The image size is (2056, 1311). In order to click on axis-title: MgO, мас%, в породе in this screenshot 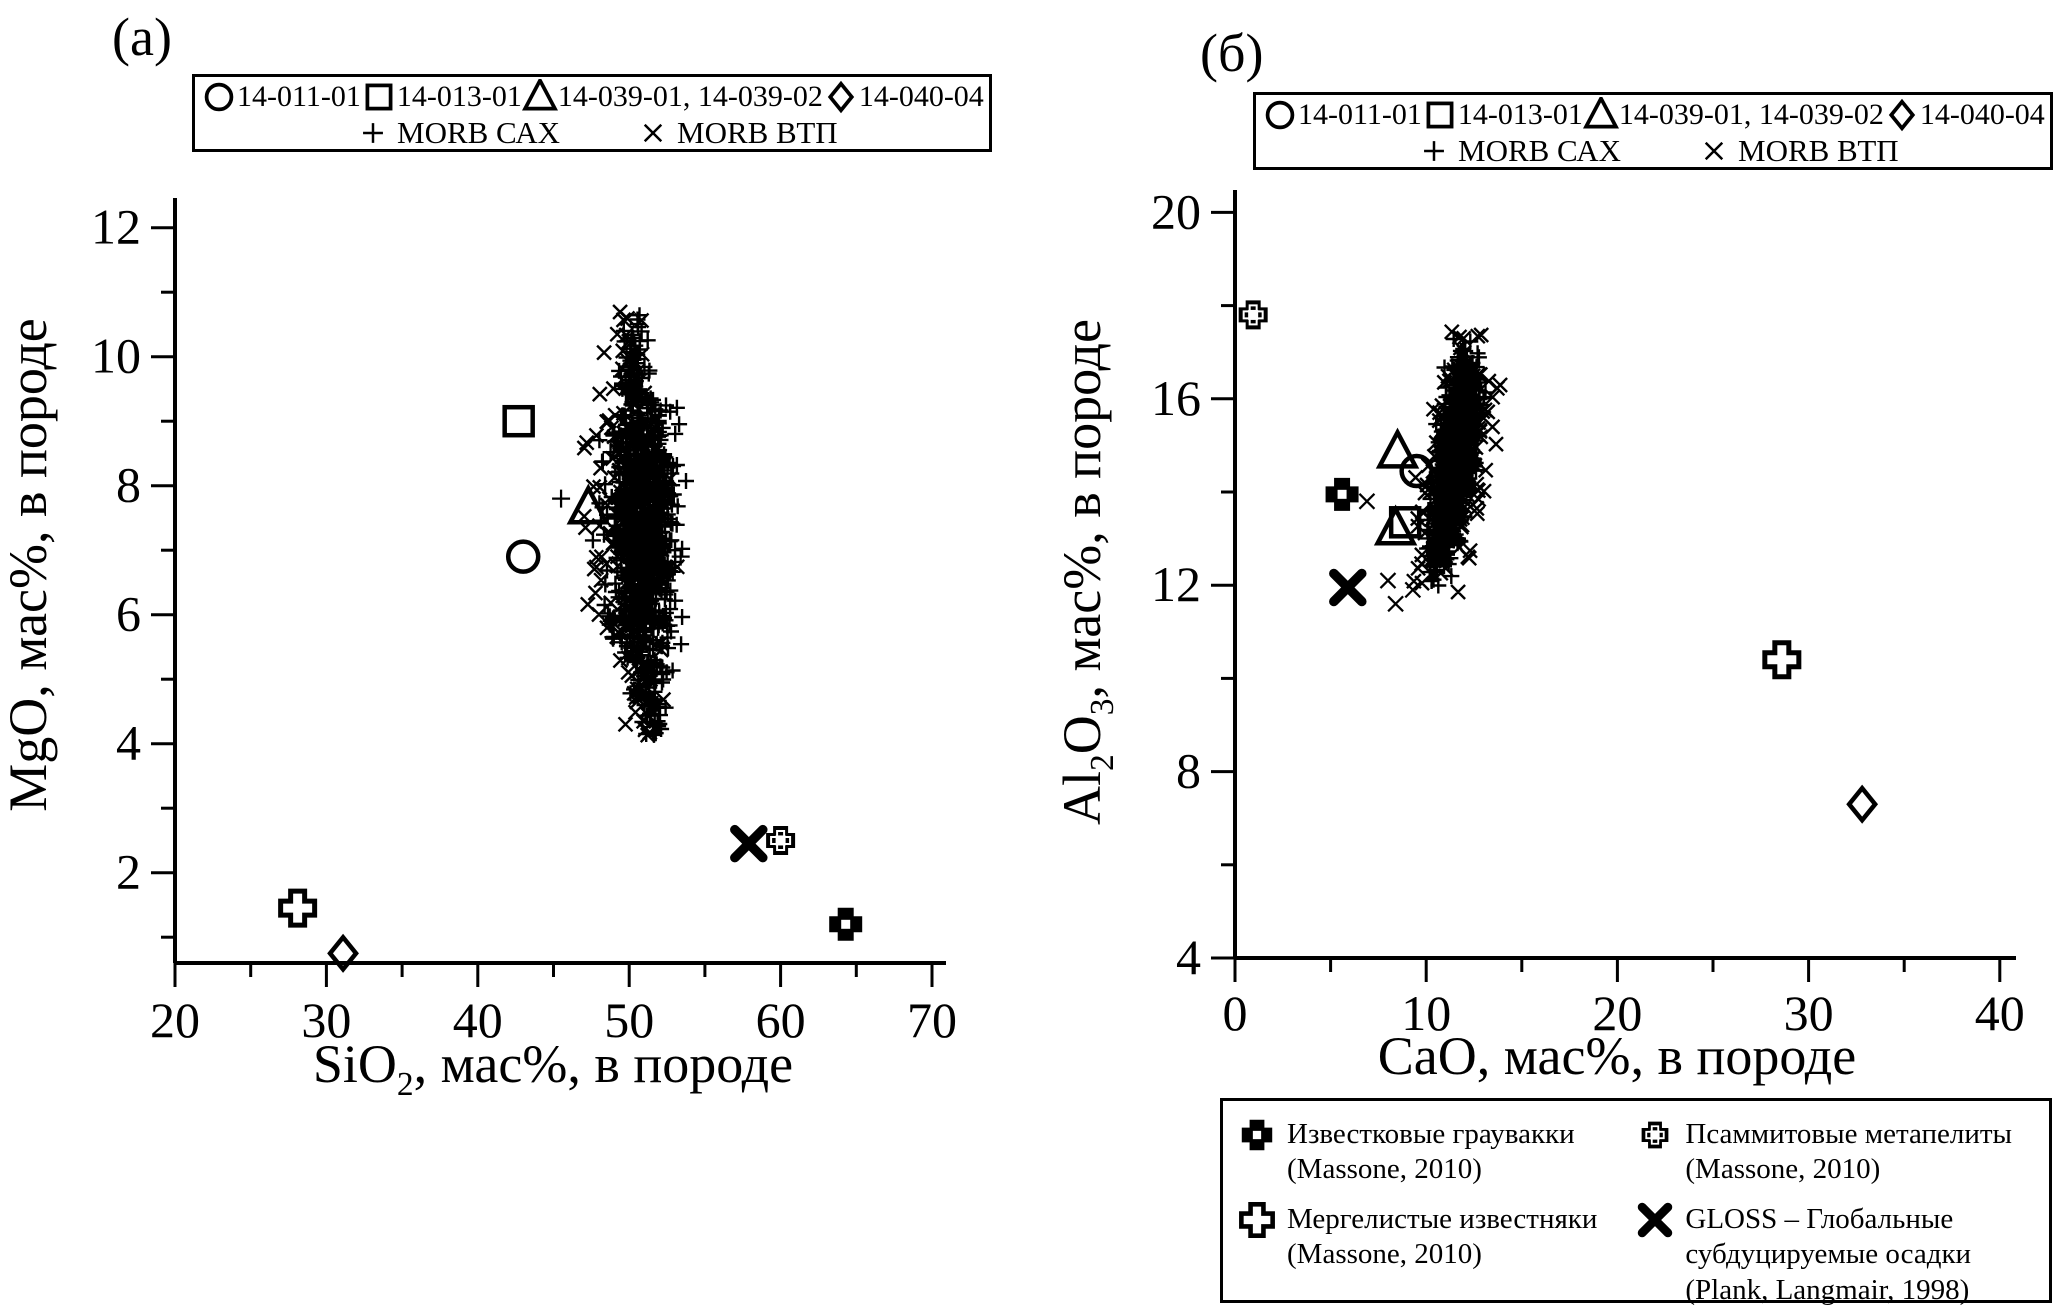, I will do `click(29, 565)`.